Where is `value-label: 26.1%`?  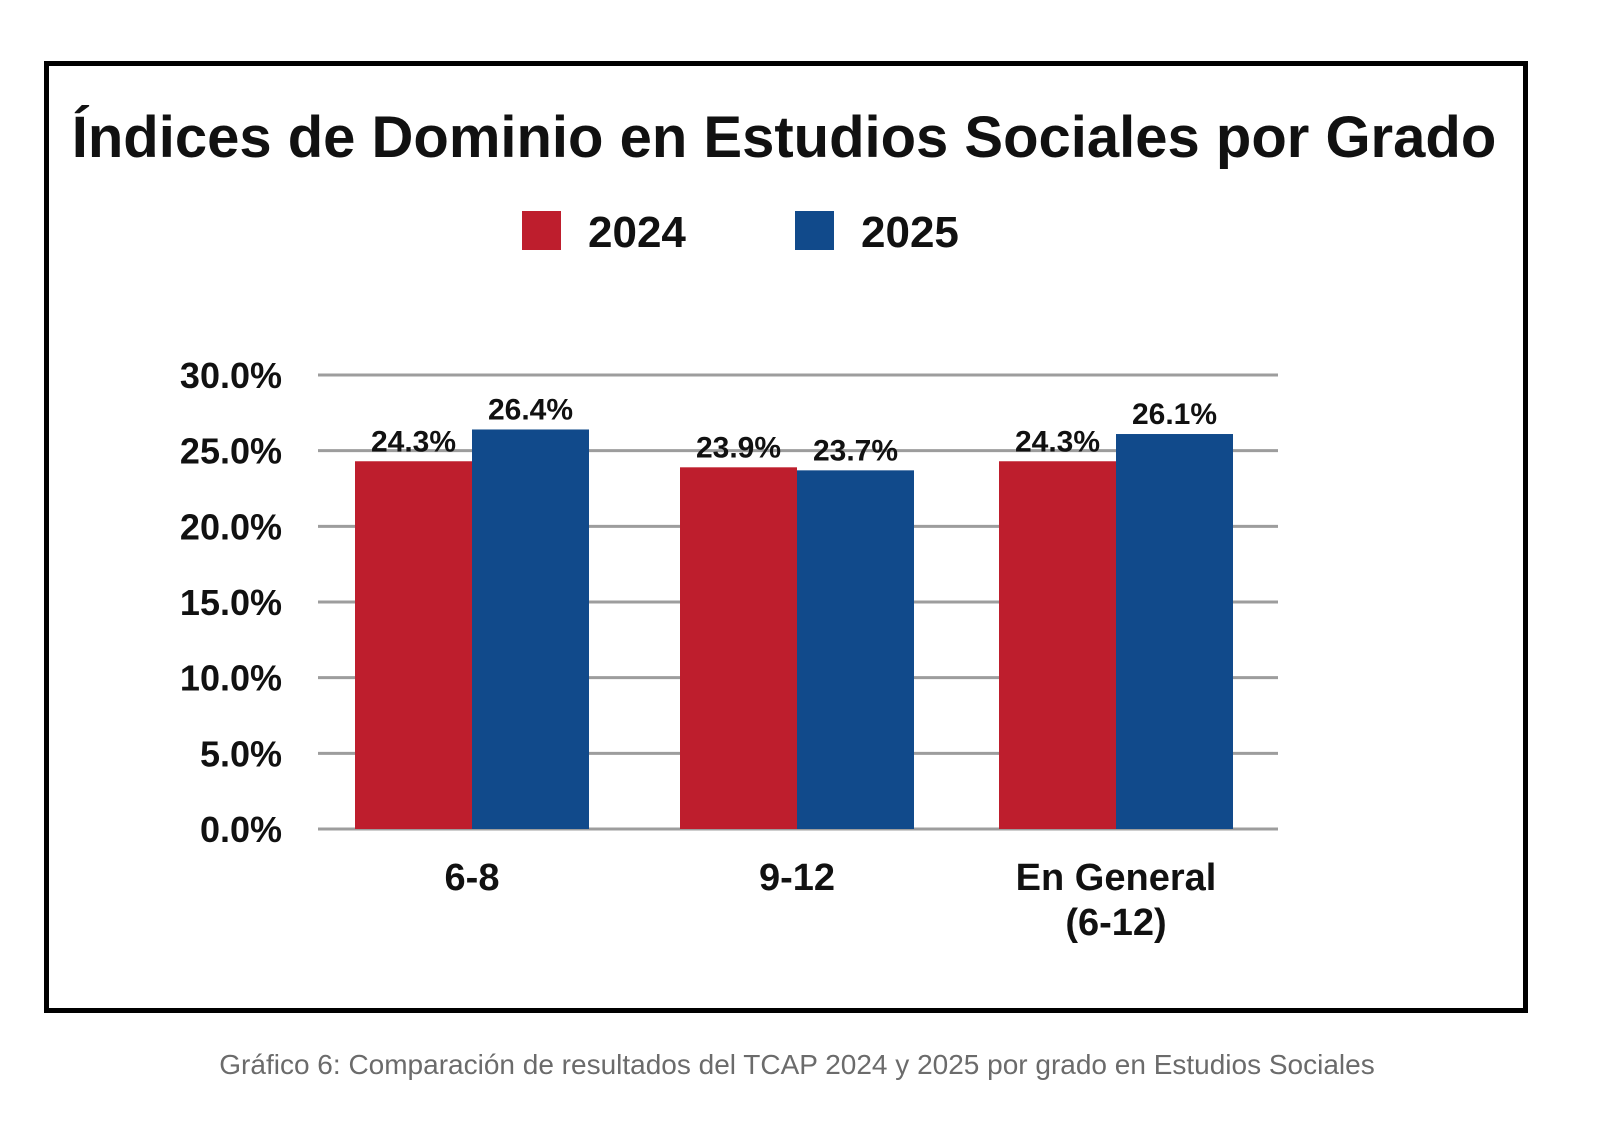 value-label: 26.1% is located at coordinates (1174, 414).